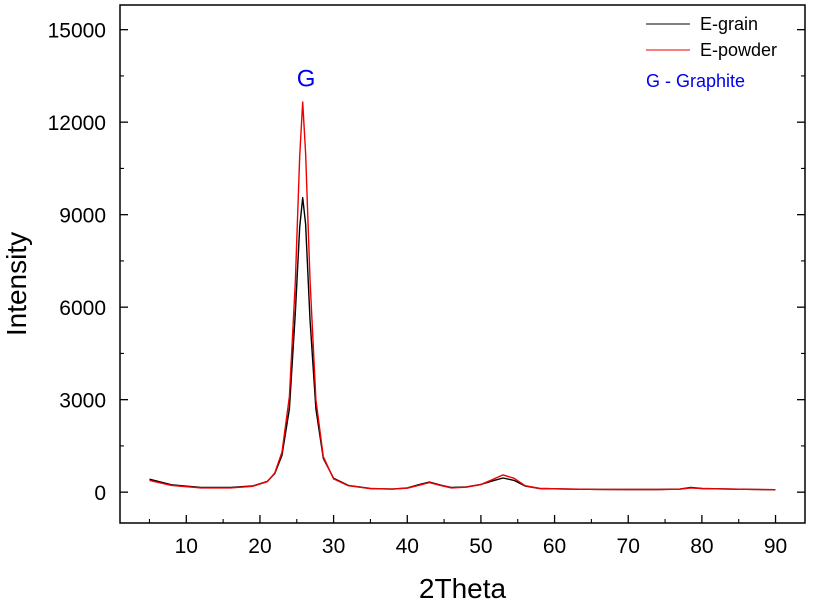  What do you see at coordinates (77, 31) in the screenshot?
I see `y-tick-label: 15000` at bounding box center [77, 31].